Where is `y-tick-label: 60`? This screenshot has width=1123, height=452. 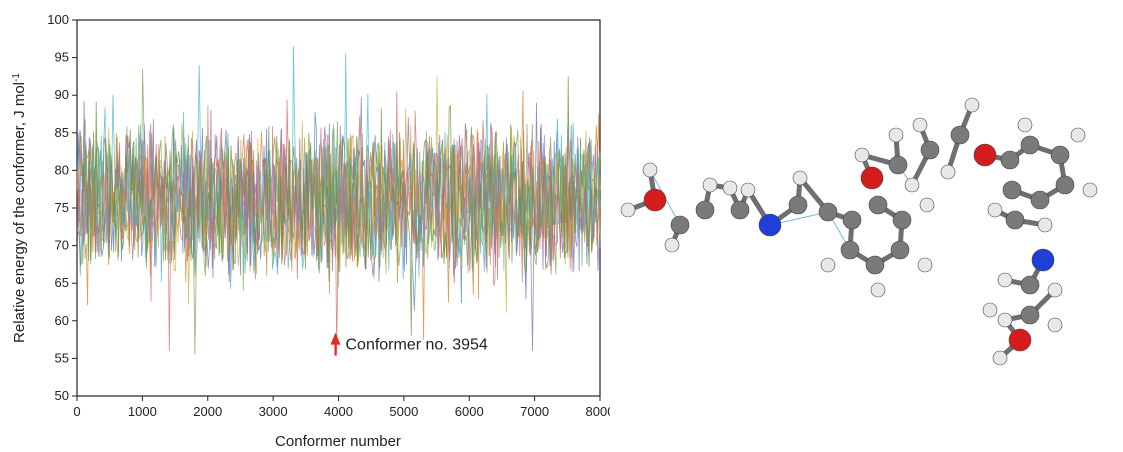 y-tick-label: 60 is located at coordinates (62, 320).